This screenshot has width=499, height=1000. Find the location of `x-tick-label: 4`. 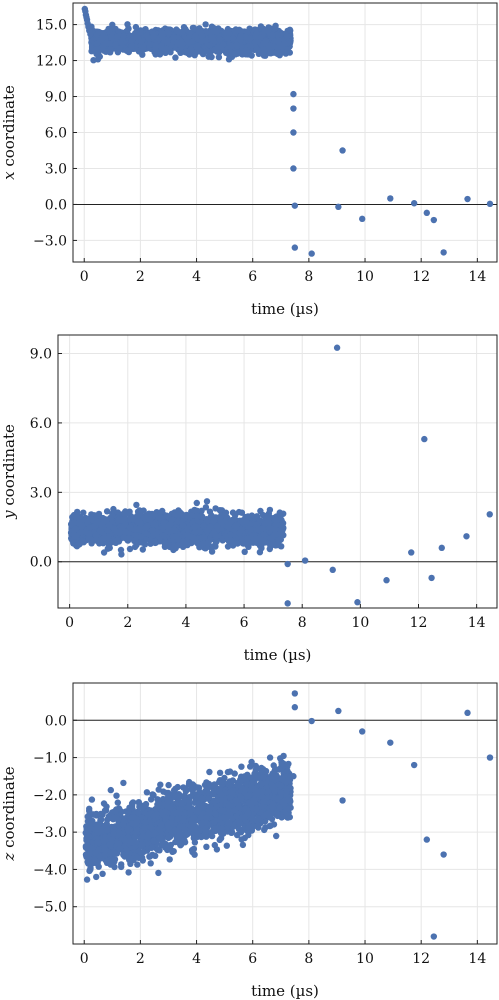

x-tick-label: 4 is located at coordinates (196, 277).